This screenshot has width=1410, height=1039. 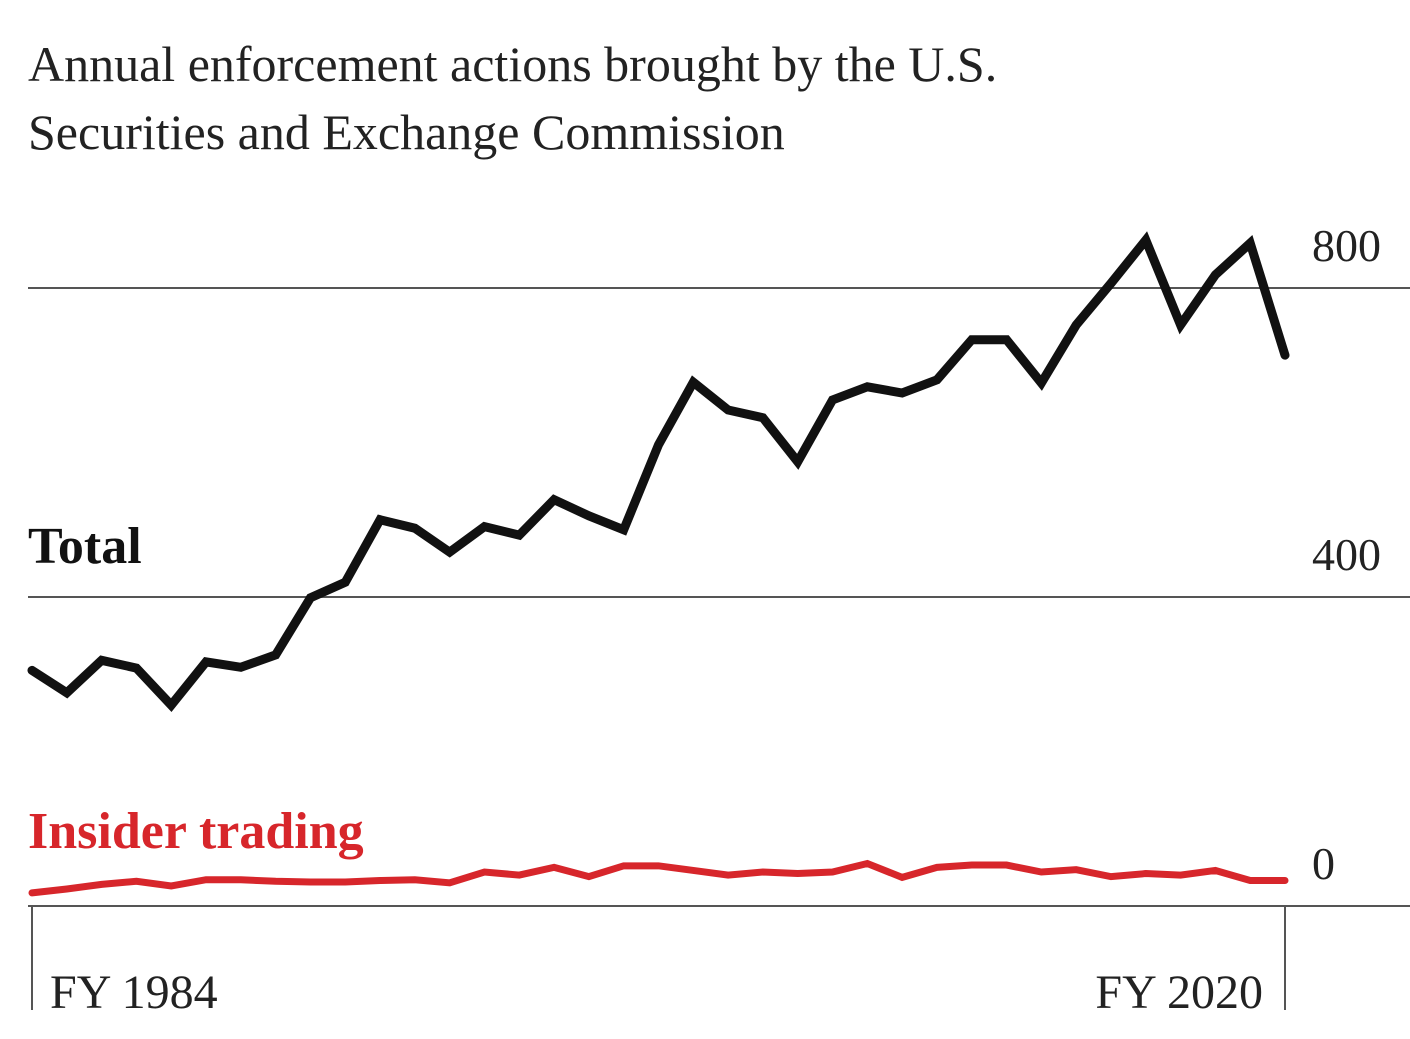 What do you see at coordinates (85, 546) in the screenshot?
I see `series-label: Total` at bounding box center [85, 546].